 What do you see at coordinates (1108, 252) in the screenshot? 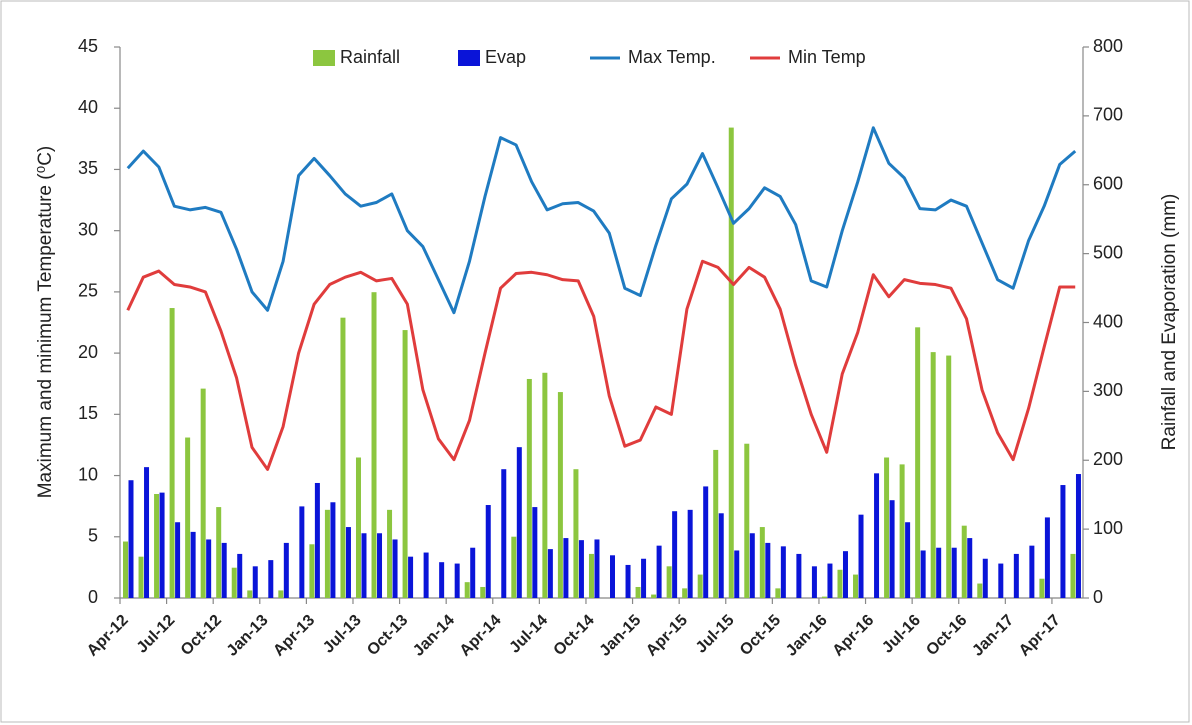
I see `y2-tick-label: 500` at bounding box center [1108, 252].